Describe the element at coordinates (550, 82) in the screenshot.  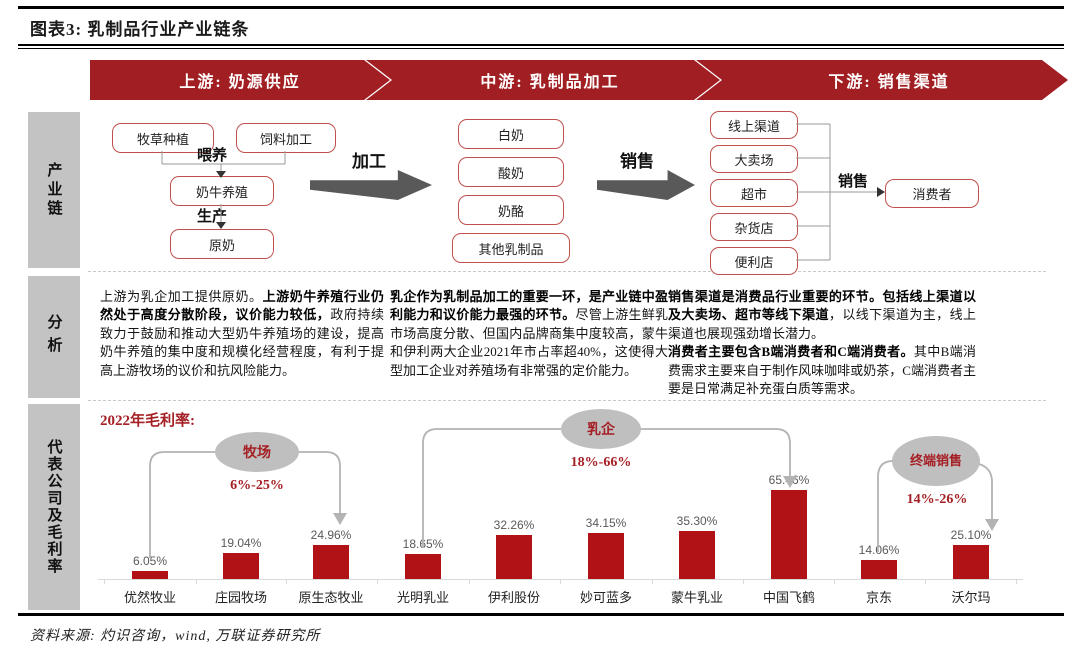
I see `banner-midstream-label: 中游: 乳制品加工` at that location.